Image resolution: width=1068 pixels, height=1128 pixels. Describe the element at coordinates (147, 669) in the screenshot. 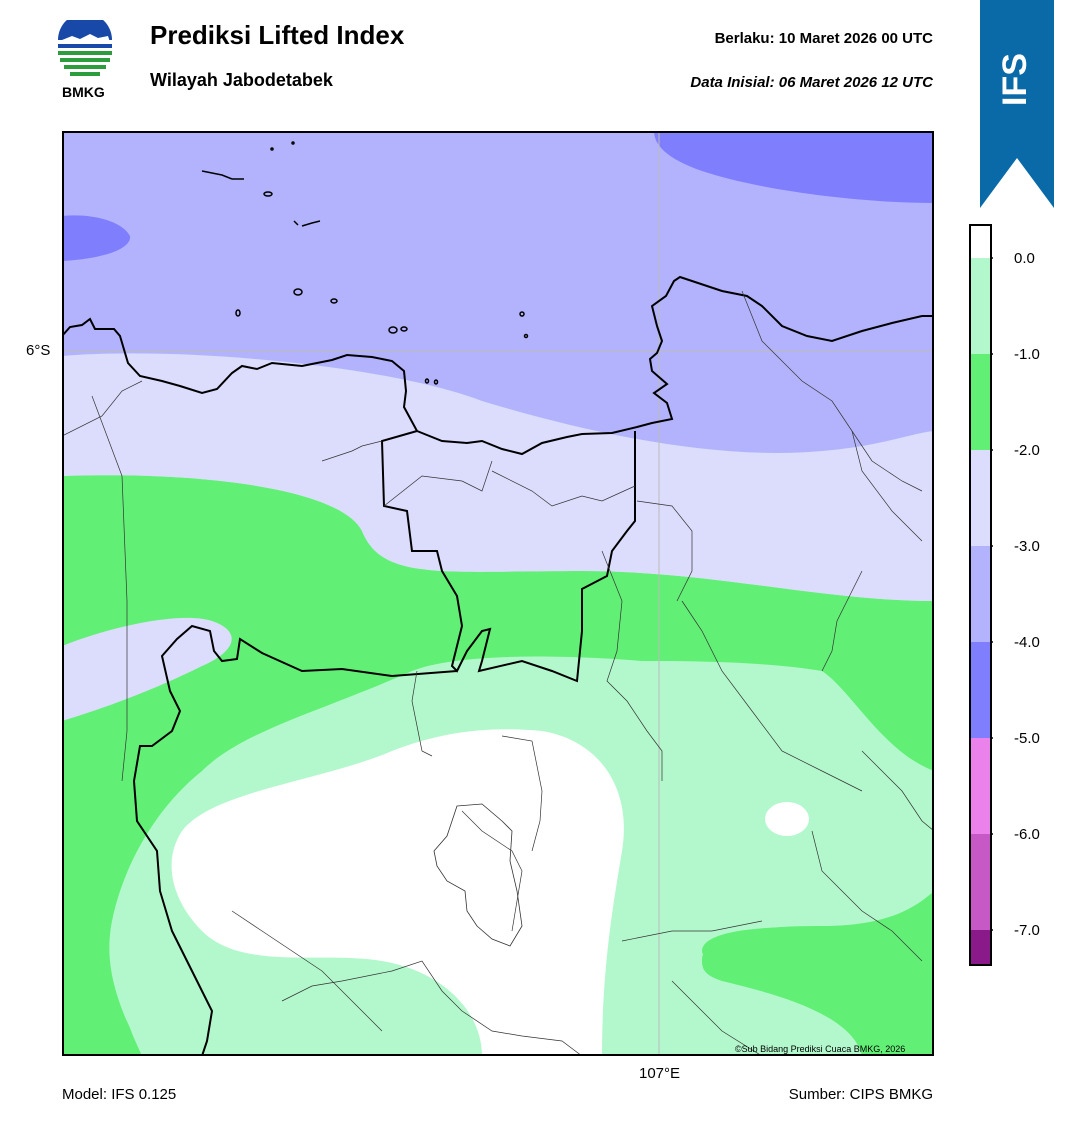

I see `li-band-minus2-to-minus3-west` at that location.